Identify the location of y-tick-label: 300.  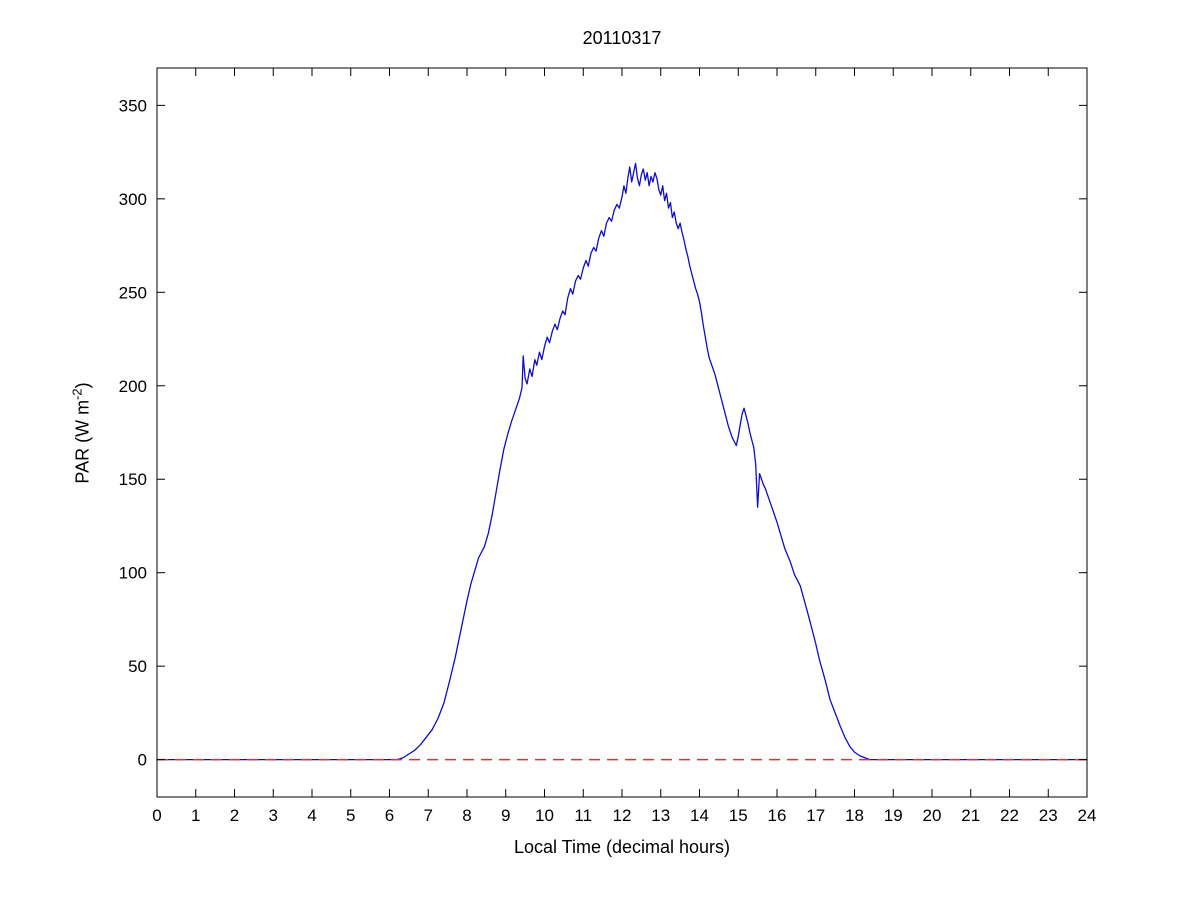
(133, 199).